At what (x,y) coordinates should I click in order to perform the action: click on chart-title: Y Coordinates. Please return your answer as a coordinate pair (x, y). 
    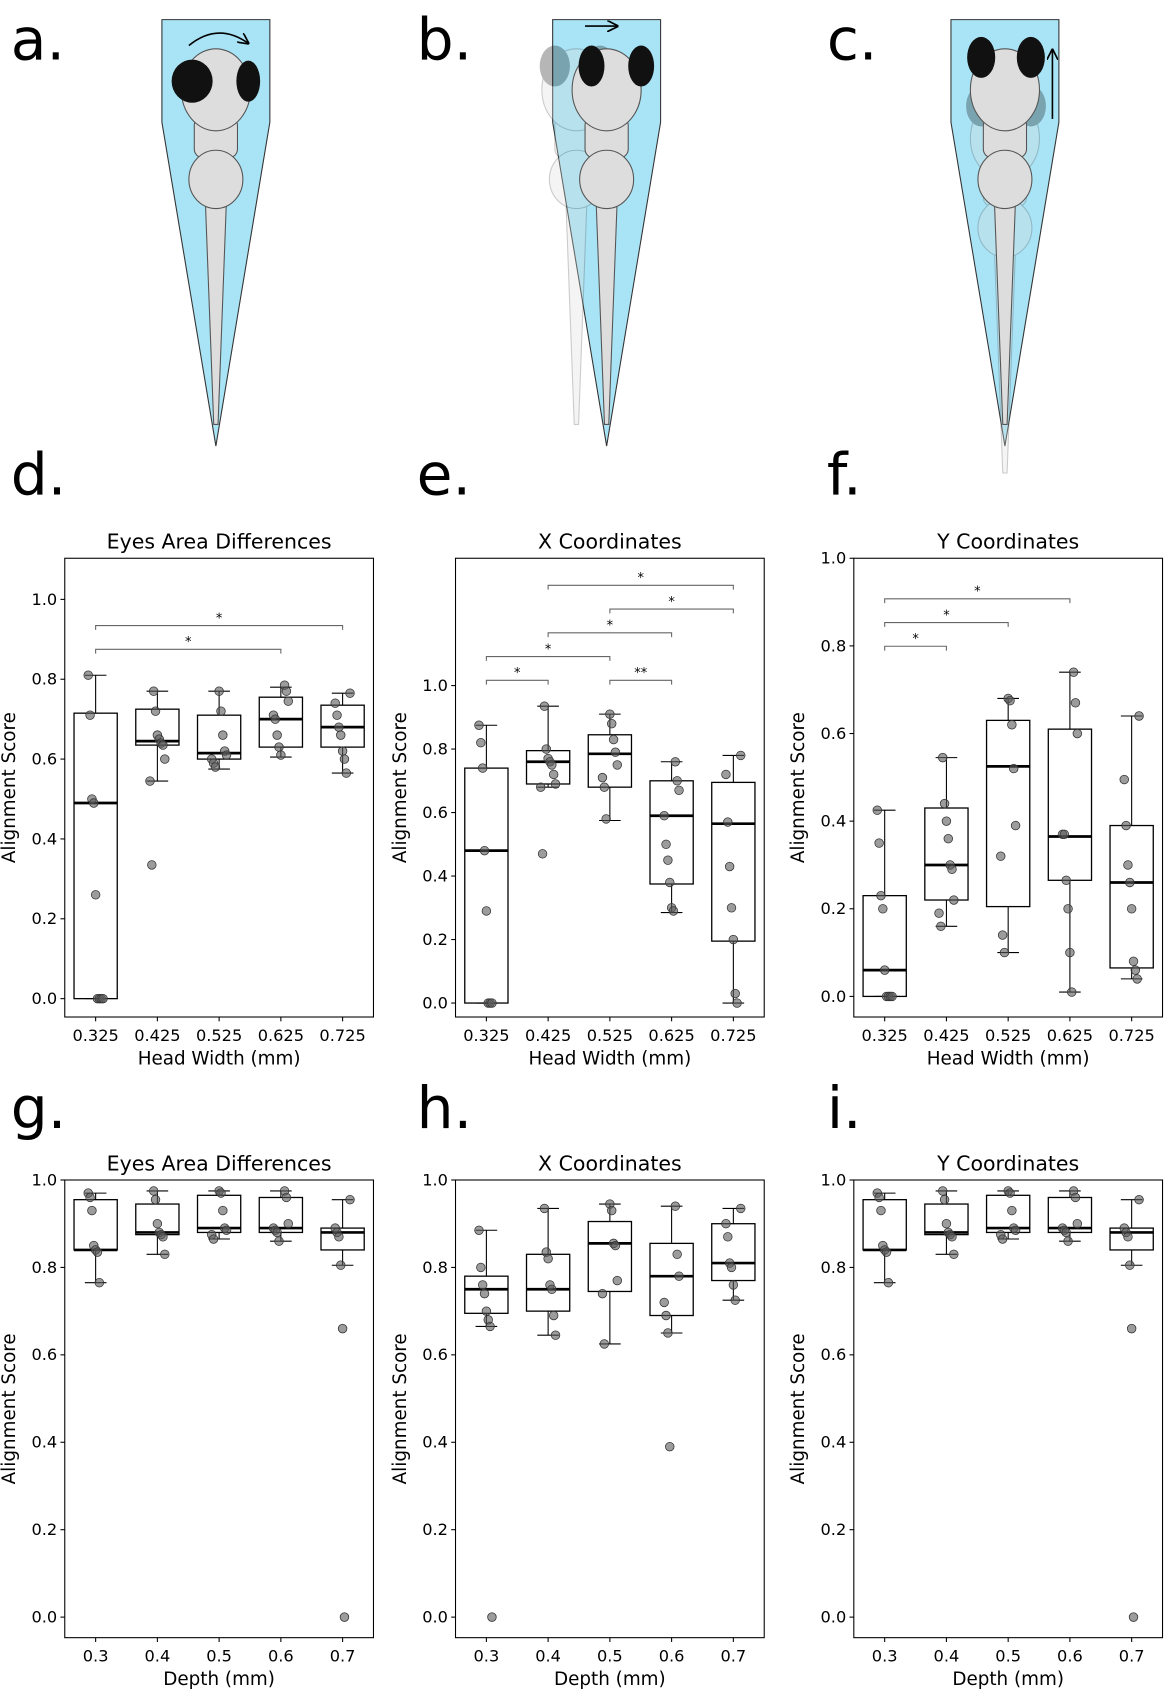
    Looking at the image, I should click on (1007, 542).